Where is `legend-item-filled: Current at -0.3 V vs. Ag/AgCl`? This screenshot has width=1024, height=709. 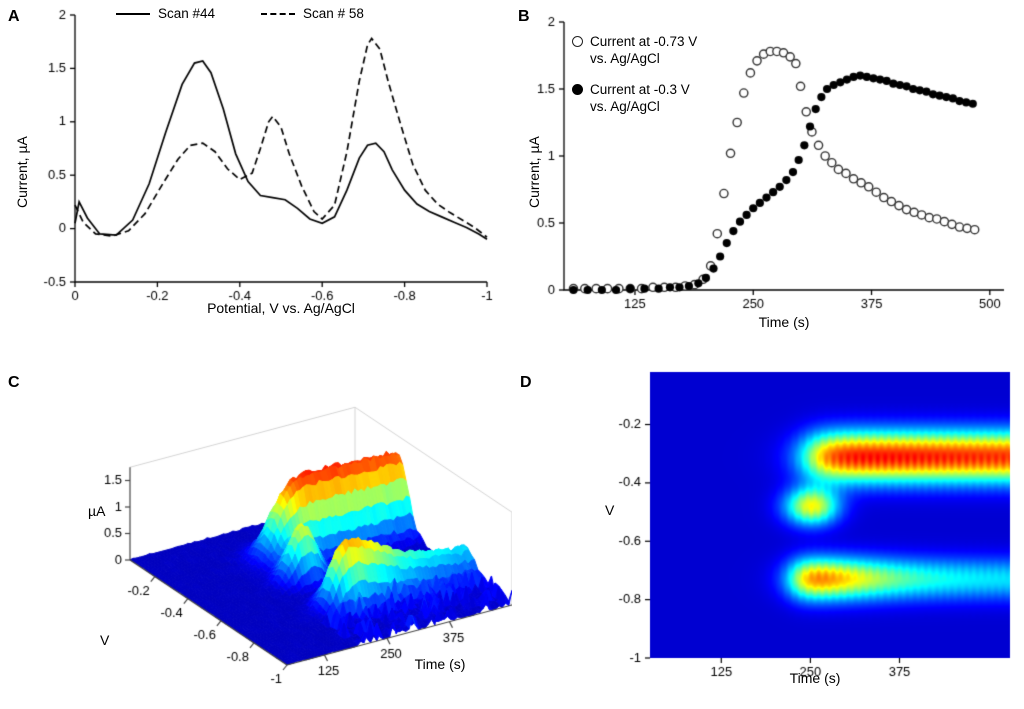 legend-item-filled: Current at -0.3 V vs. Ag/AgCl is located at coordinates (641, 99).